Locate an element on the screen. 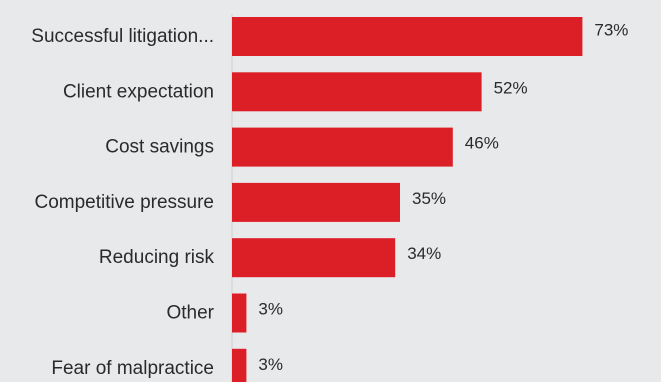 This screenshot has width=661, height=382. bar-competitive-pressure is located at coordinates (316, 202).